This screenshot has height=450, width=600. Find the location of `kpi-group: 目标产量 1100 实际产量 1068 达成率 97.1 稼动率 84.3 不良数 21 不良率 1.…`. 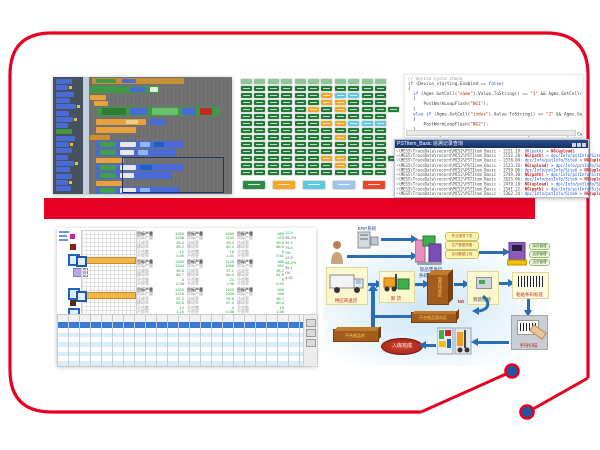

kpi-group: 目标产量 1100 实际产量 1068 达成率 97.1 稼动率 84.3 不良数 21 不良率 1.… is located at coordinates (210, 273).